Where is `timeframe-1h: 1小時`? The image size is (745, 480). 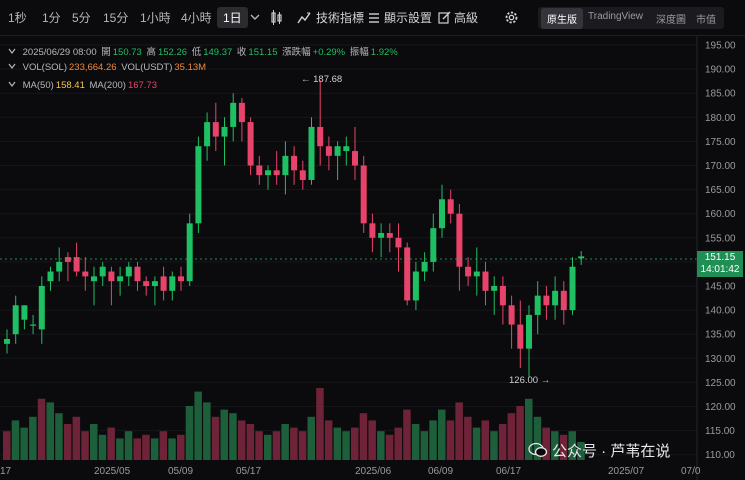
timeframe-1h: 1小時 is located at coordinates (155, 18).